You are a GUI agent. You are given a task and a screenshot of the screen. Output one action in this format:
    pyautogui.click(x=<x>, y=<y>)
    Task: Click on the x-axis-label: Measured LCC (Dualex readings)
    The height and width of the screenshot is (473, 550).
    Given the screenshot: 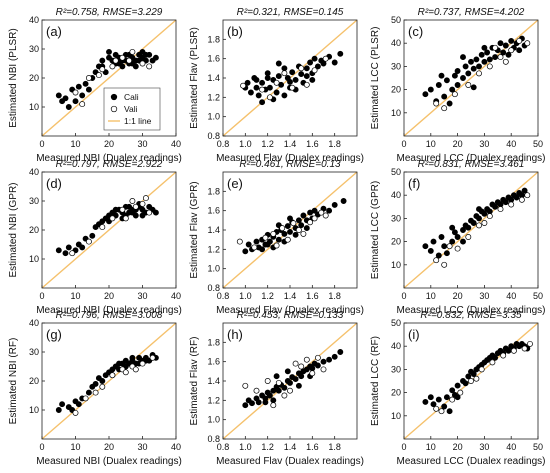 What is the action you would take?
    pyautogui.click(x=471, y=158)
    